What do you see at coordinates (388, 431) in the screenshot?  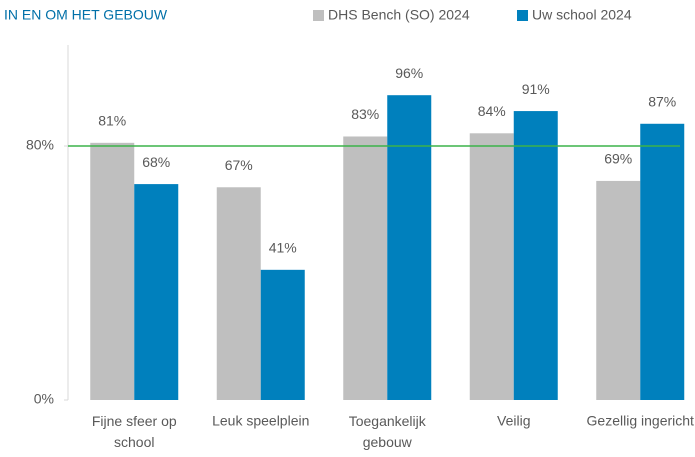 I see `x-tick-label: Toegankelijk gebouw` at bounding box center [388, 431].